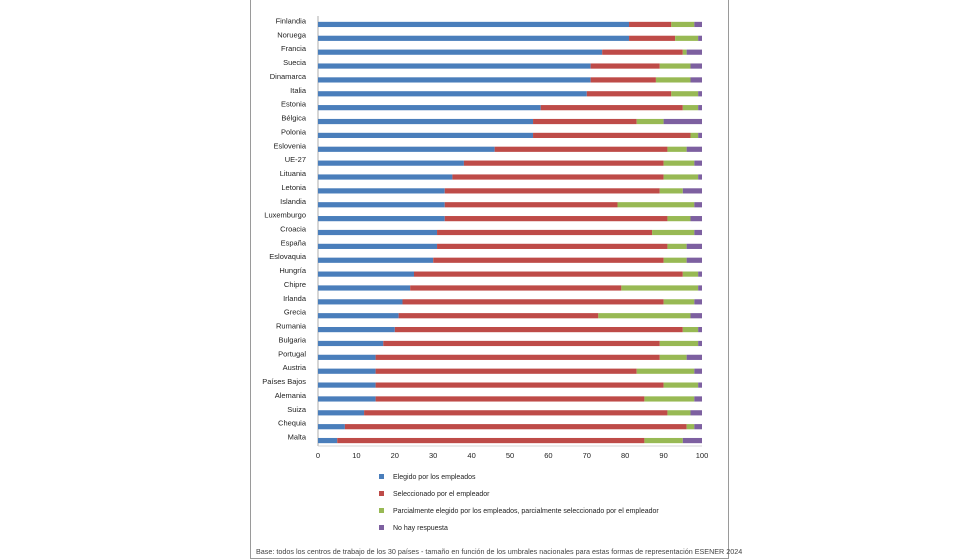 This screenshot has width=980, height=560. Describe the element at coordinates (293, 229) in the screenshot. I see `category-label: Croacia` at that location.